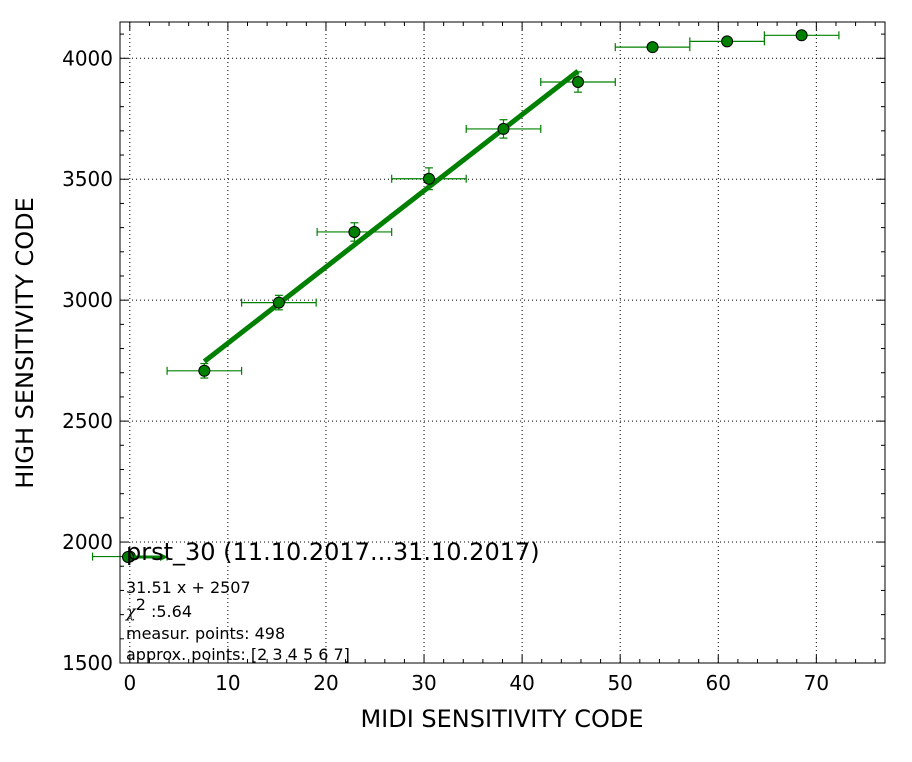 Image resolution: width=912 pixels, height=762 pixels. Describe the element at coordinates (141, 604) in the screenshot. I see `legend-chi-superscript: 2` at that location.